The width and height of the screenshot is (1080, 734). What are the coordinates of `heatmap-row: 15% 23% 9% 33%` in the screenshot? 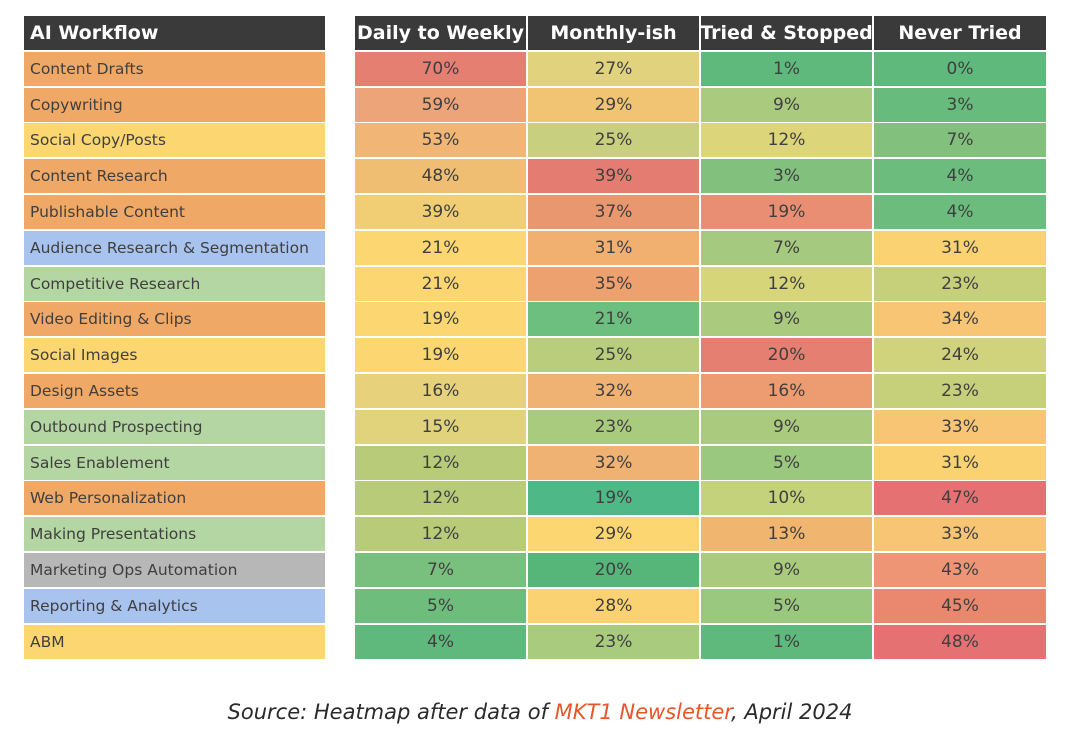 It's located at (700, 426).